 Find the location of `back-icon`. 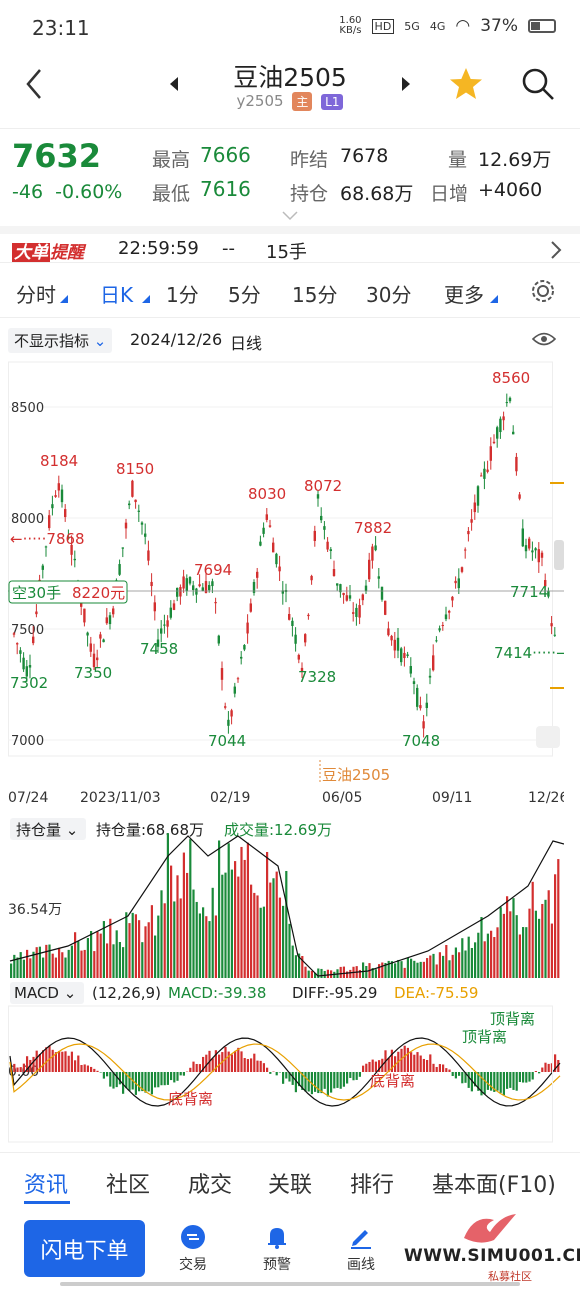

back-icon is located at coordinates (34, 84).